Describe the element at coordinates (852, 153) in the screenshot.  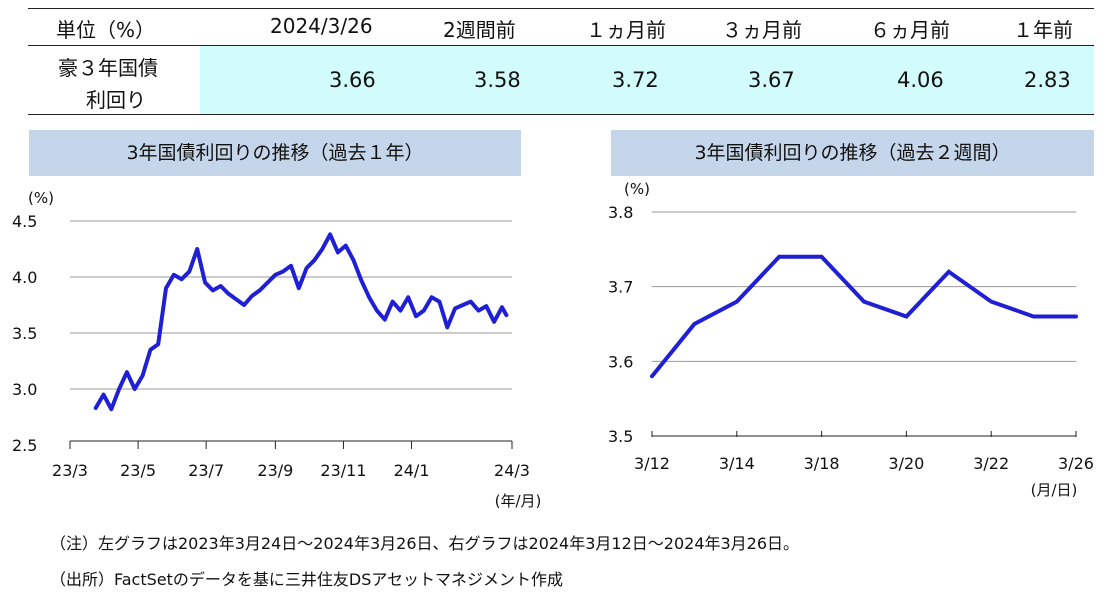
I see `right-chart-title: 3年国債利回りの推移（過去２週間）` at that location.